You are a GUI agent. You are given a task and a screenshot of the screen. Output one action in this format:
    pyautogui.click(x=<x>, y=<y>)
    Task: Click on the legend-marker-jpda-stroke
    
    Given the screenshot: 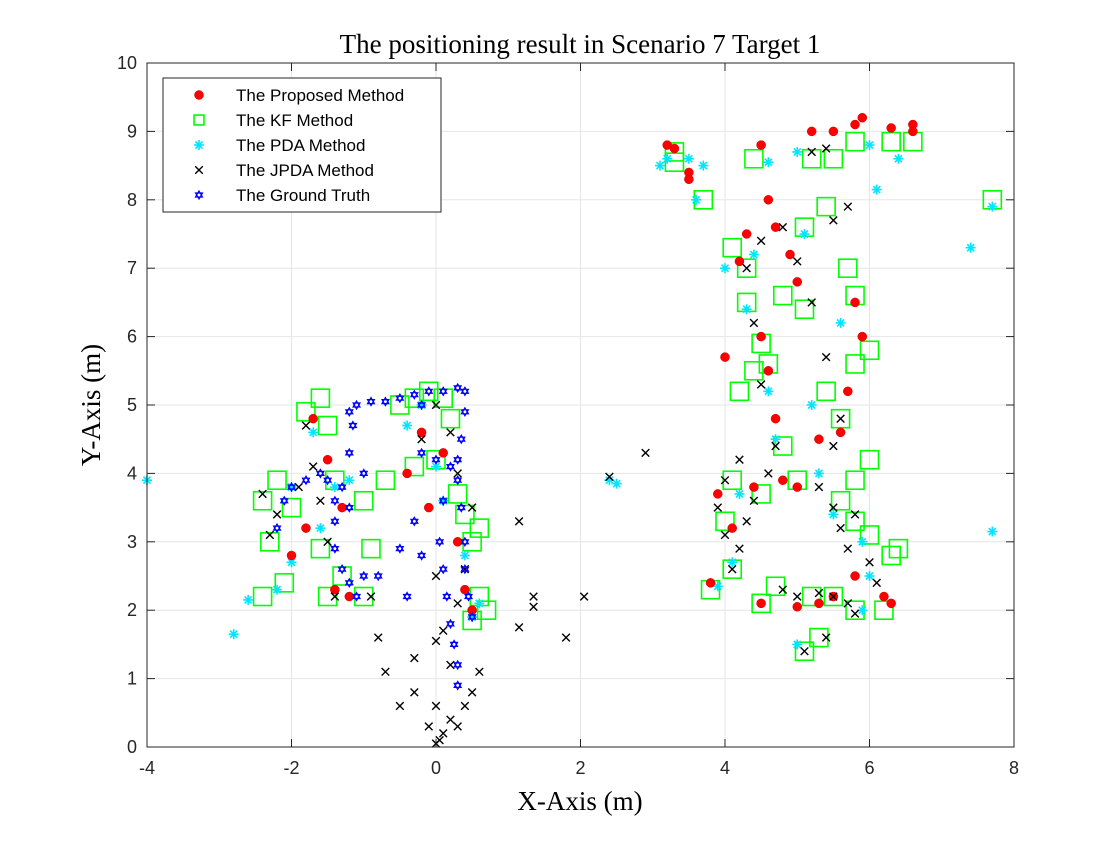 What is the action you would take?
    pyautogui.click(x=199, y=170)
    